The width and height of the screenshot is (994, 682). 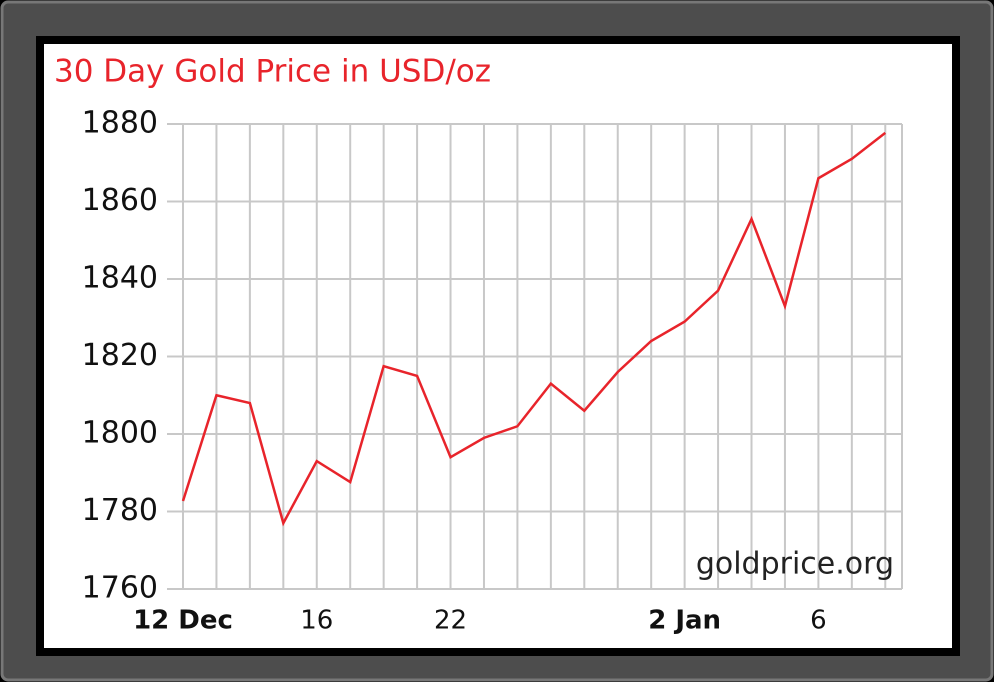 I want to click on x-tick-label: 12 Dec, so click(x=183, y=621).